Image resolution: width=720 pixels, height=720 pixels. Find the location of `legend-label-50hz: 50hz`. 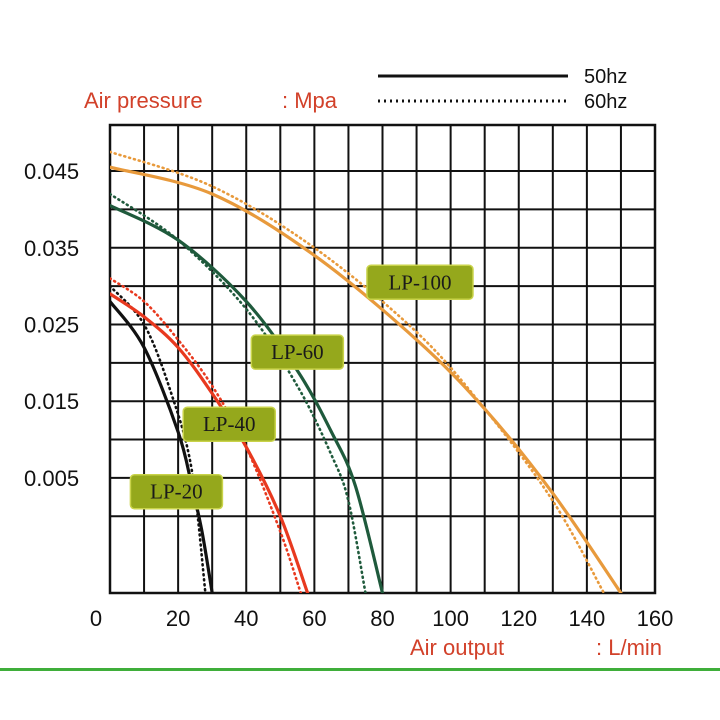

legend-label-50hz: 50hz is located at coordinates (605, 77).